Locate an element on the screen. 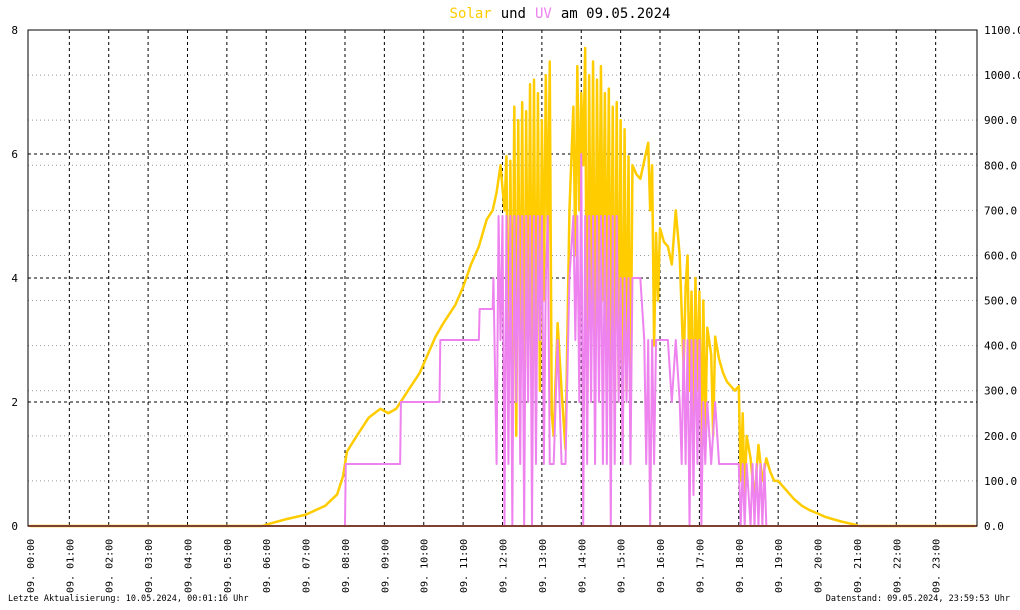 The width and height of the screenshot is (1020, 610). title-und: und is located at coordinates (513, 14).